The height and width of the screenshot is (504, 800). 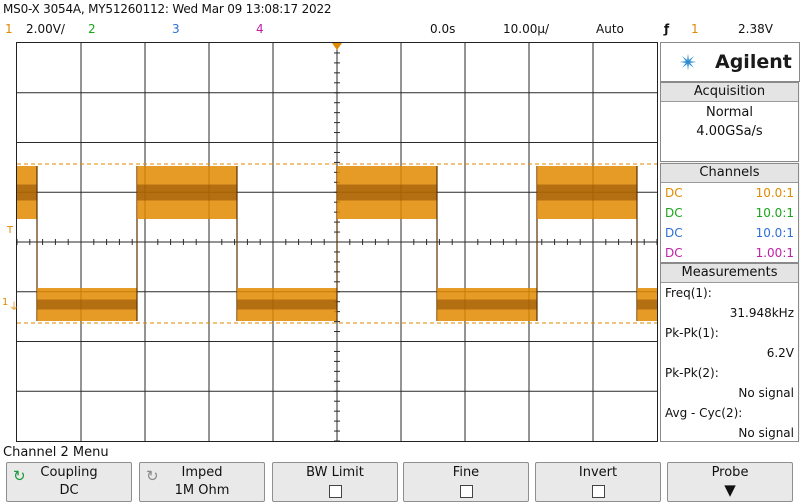 I want to click on channel-4-probe: 1.00:1, so click(x=774, y=253).